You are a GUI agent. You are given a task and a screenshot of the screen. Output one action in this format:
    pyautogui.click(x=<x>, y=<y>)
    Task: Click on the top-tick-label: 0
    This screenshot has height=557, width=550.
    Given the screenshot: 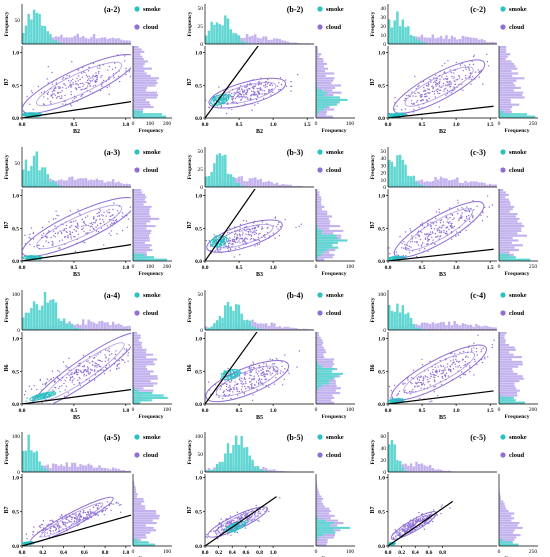 What is the action you would take?
    pyautogui.click(x=384, y=45)
    